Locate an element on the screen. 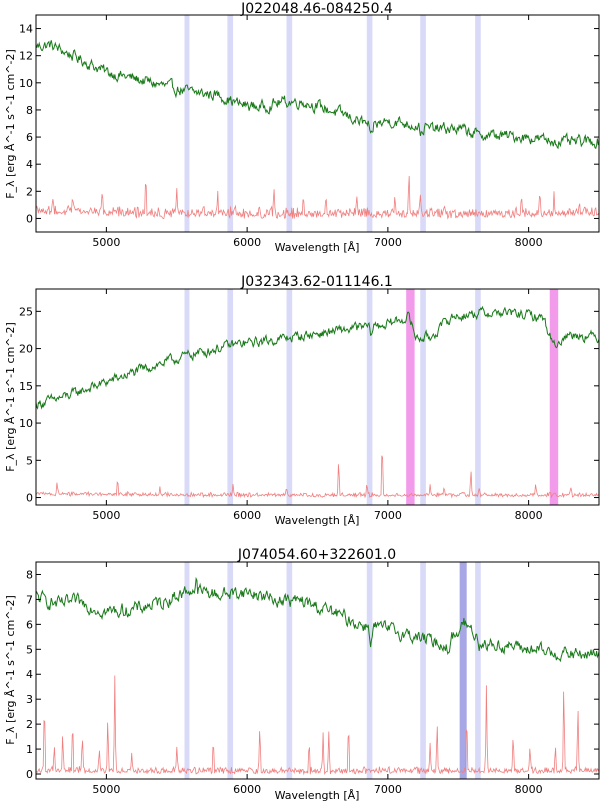 The height and width of the screenshot is (808, 600). panel-1-xlabel: Wavelength [Å] is located at coordinates (317, 247).